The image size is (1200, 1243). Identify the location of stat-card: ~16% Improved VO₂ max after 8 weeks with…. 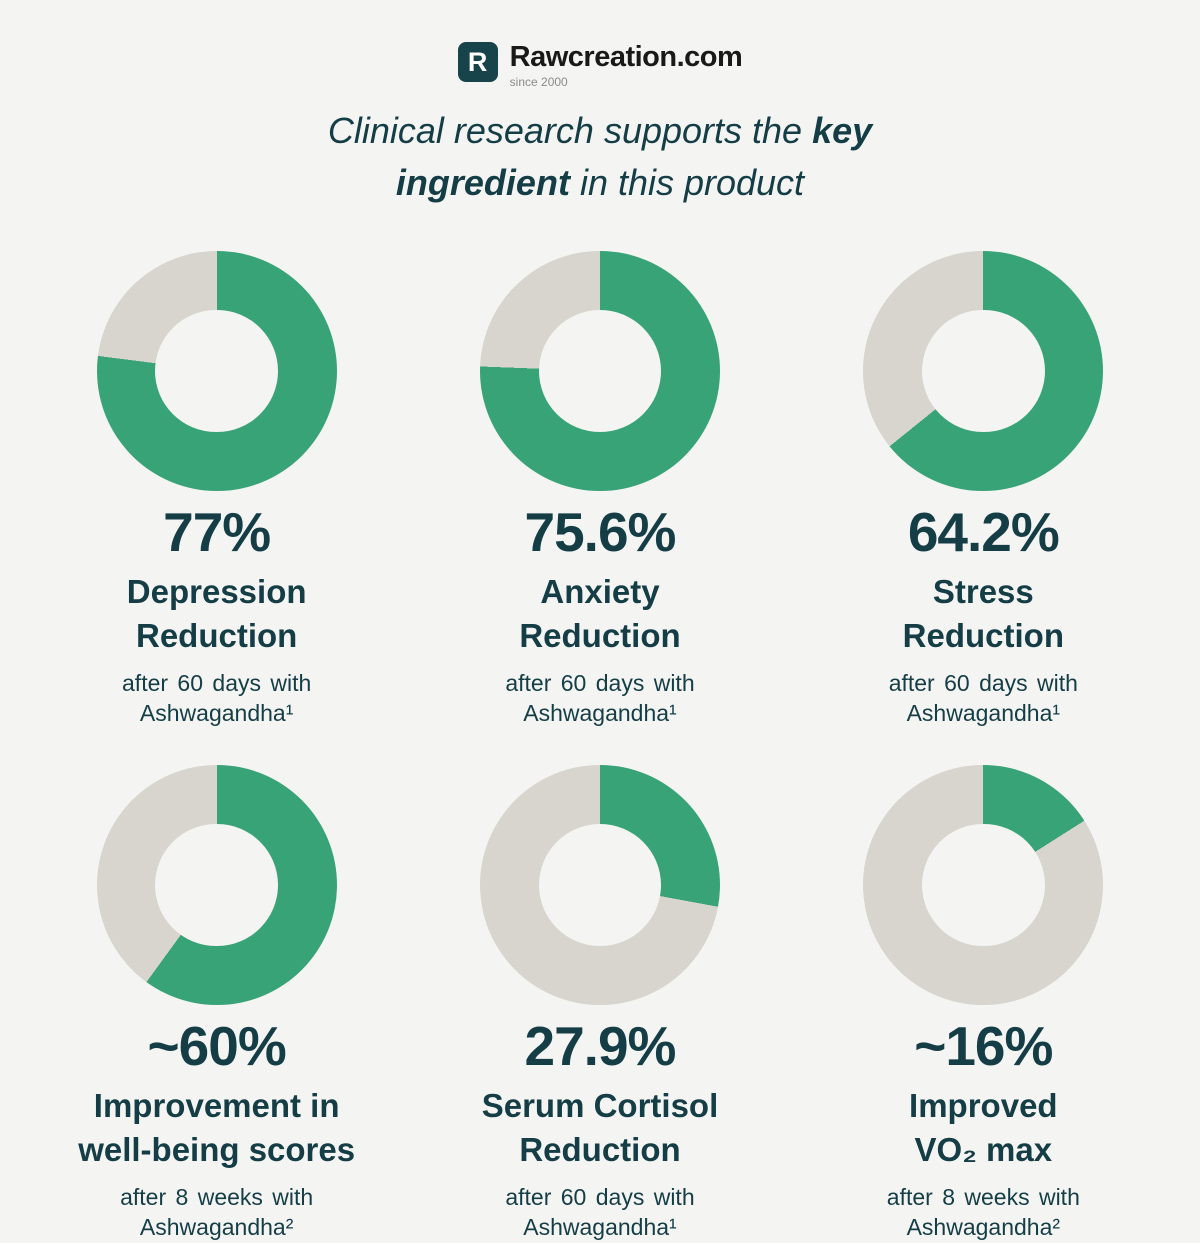
(983, 1004).